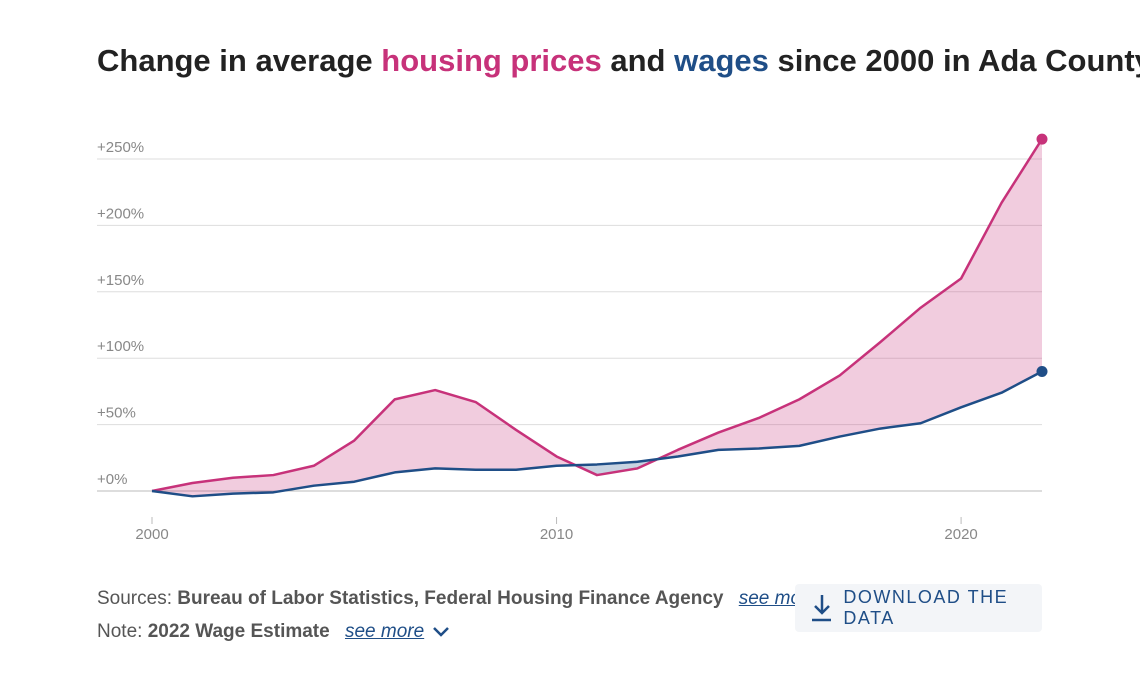 This screenshot has width=1140, height=693. Describe the element at coordinates (134, 598) in the screenshot. I see `sources-label: Sources:` at that location.